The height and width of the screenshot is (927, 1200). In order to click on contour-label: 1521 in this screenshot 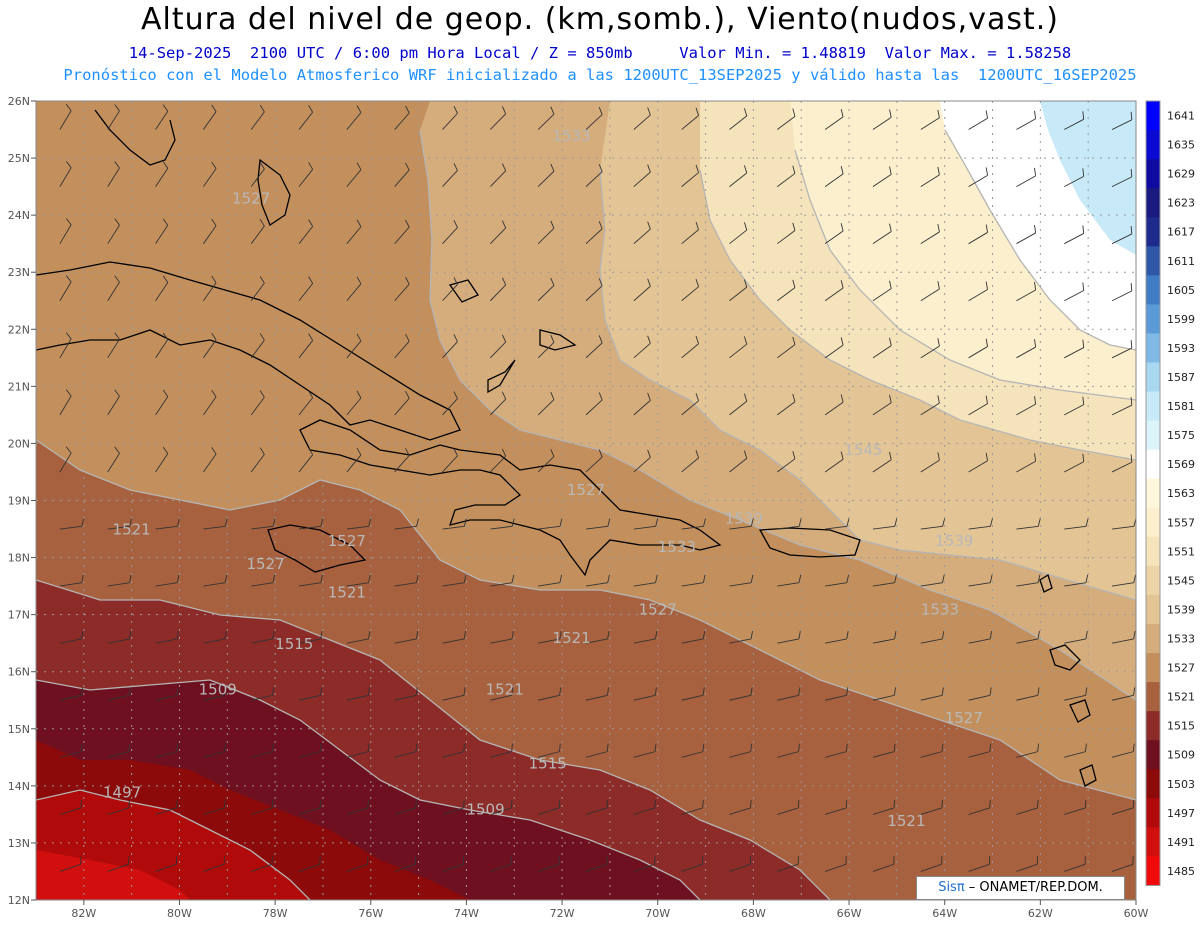, I will do `click(505, 690)`.